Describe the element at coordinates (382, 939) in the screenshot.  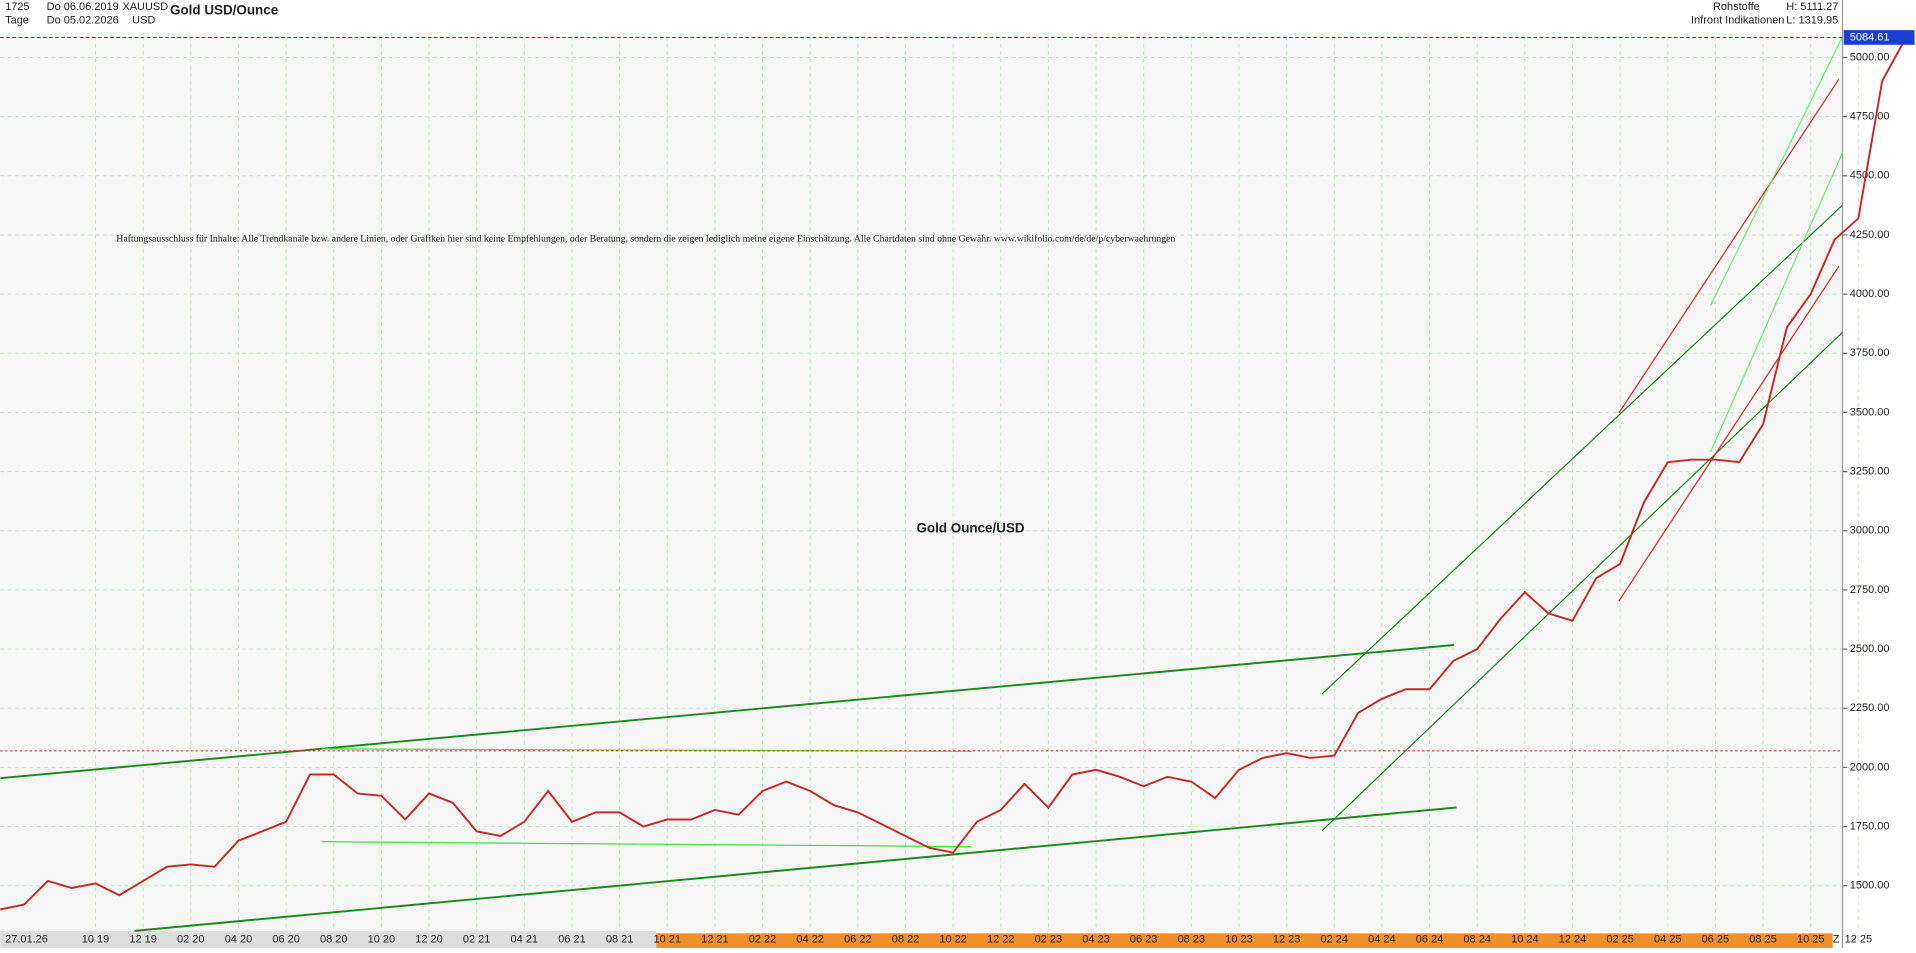
I see `x-tick-label: 10 20` at that location.